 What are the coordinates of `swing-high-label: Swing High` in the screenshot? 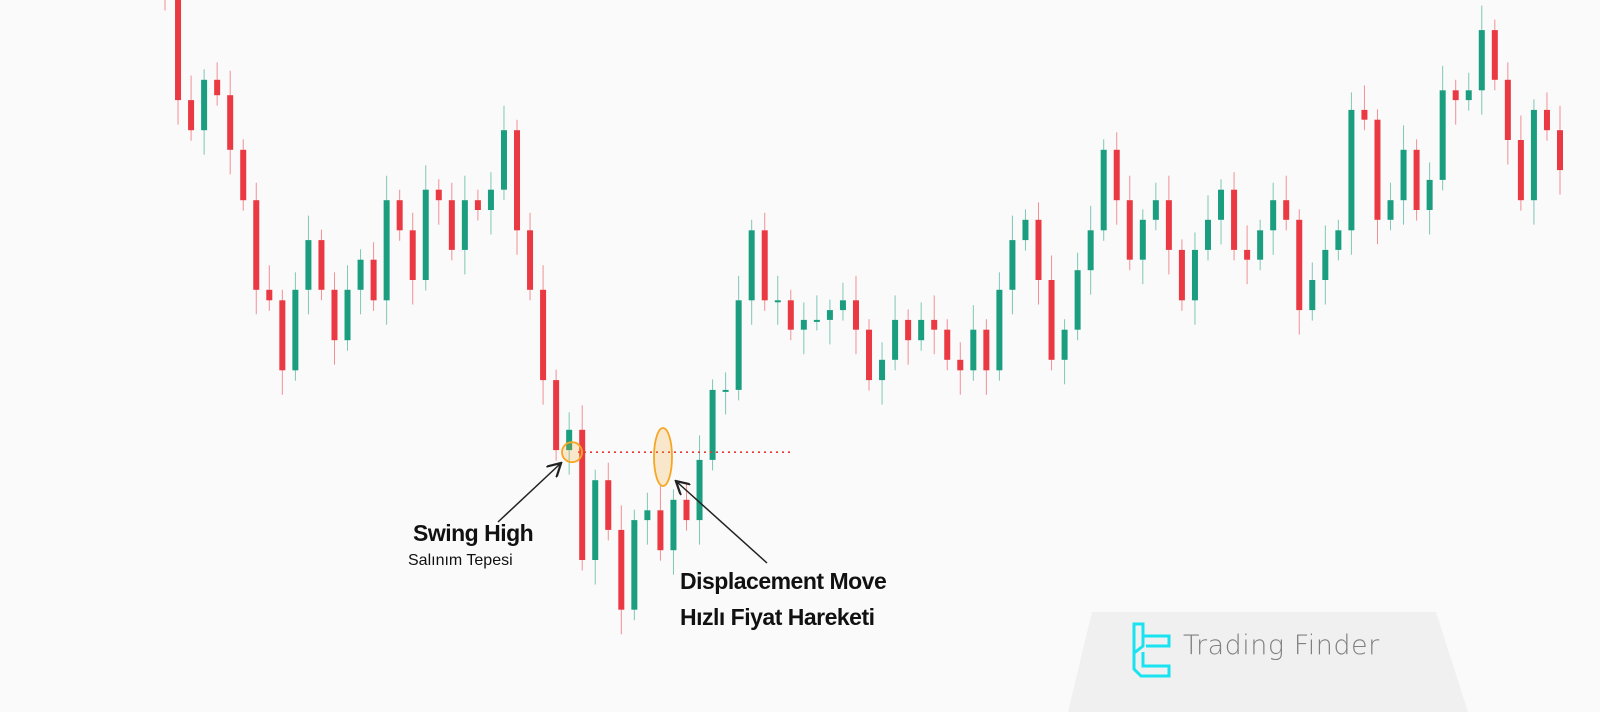 It's located at (473, 533).